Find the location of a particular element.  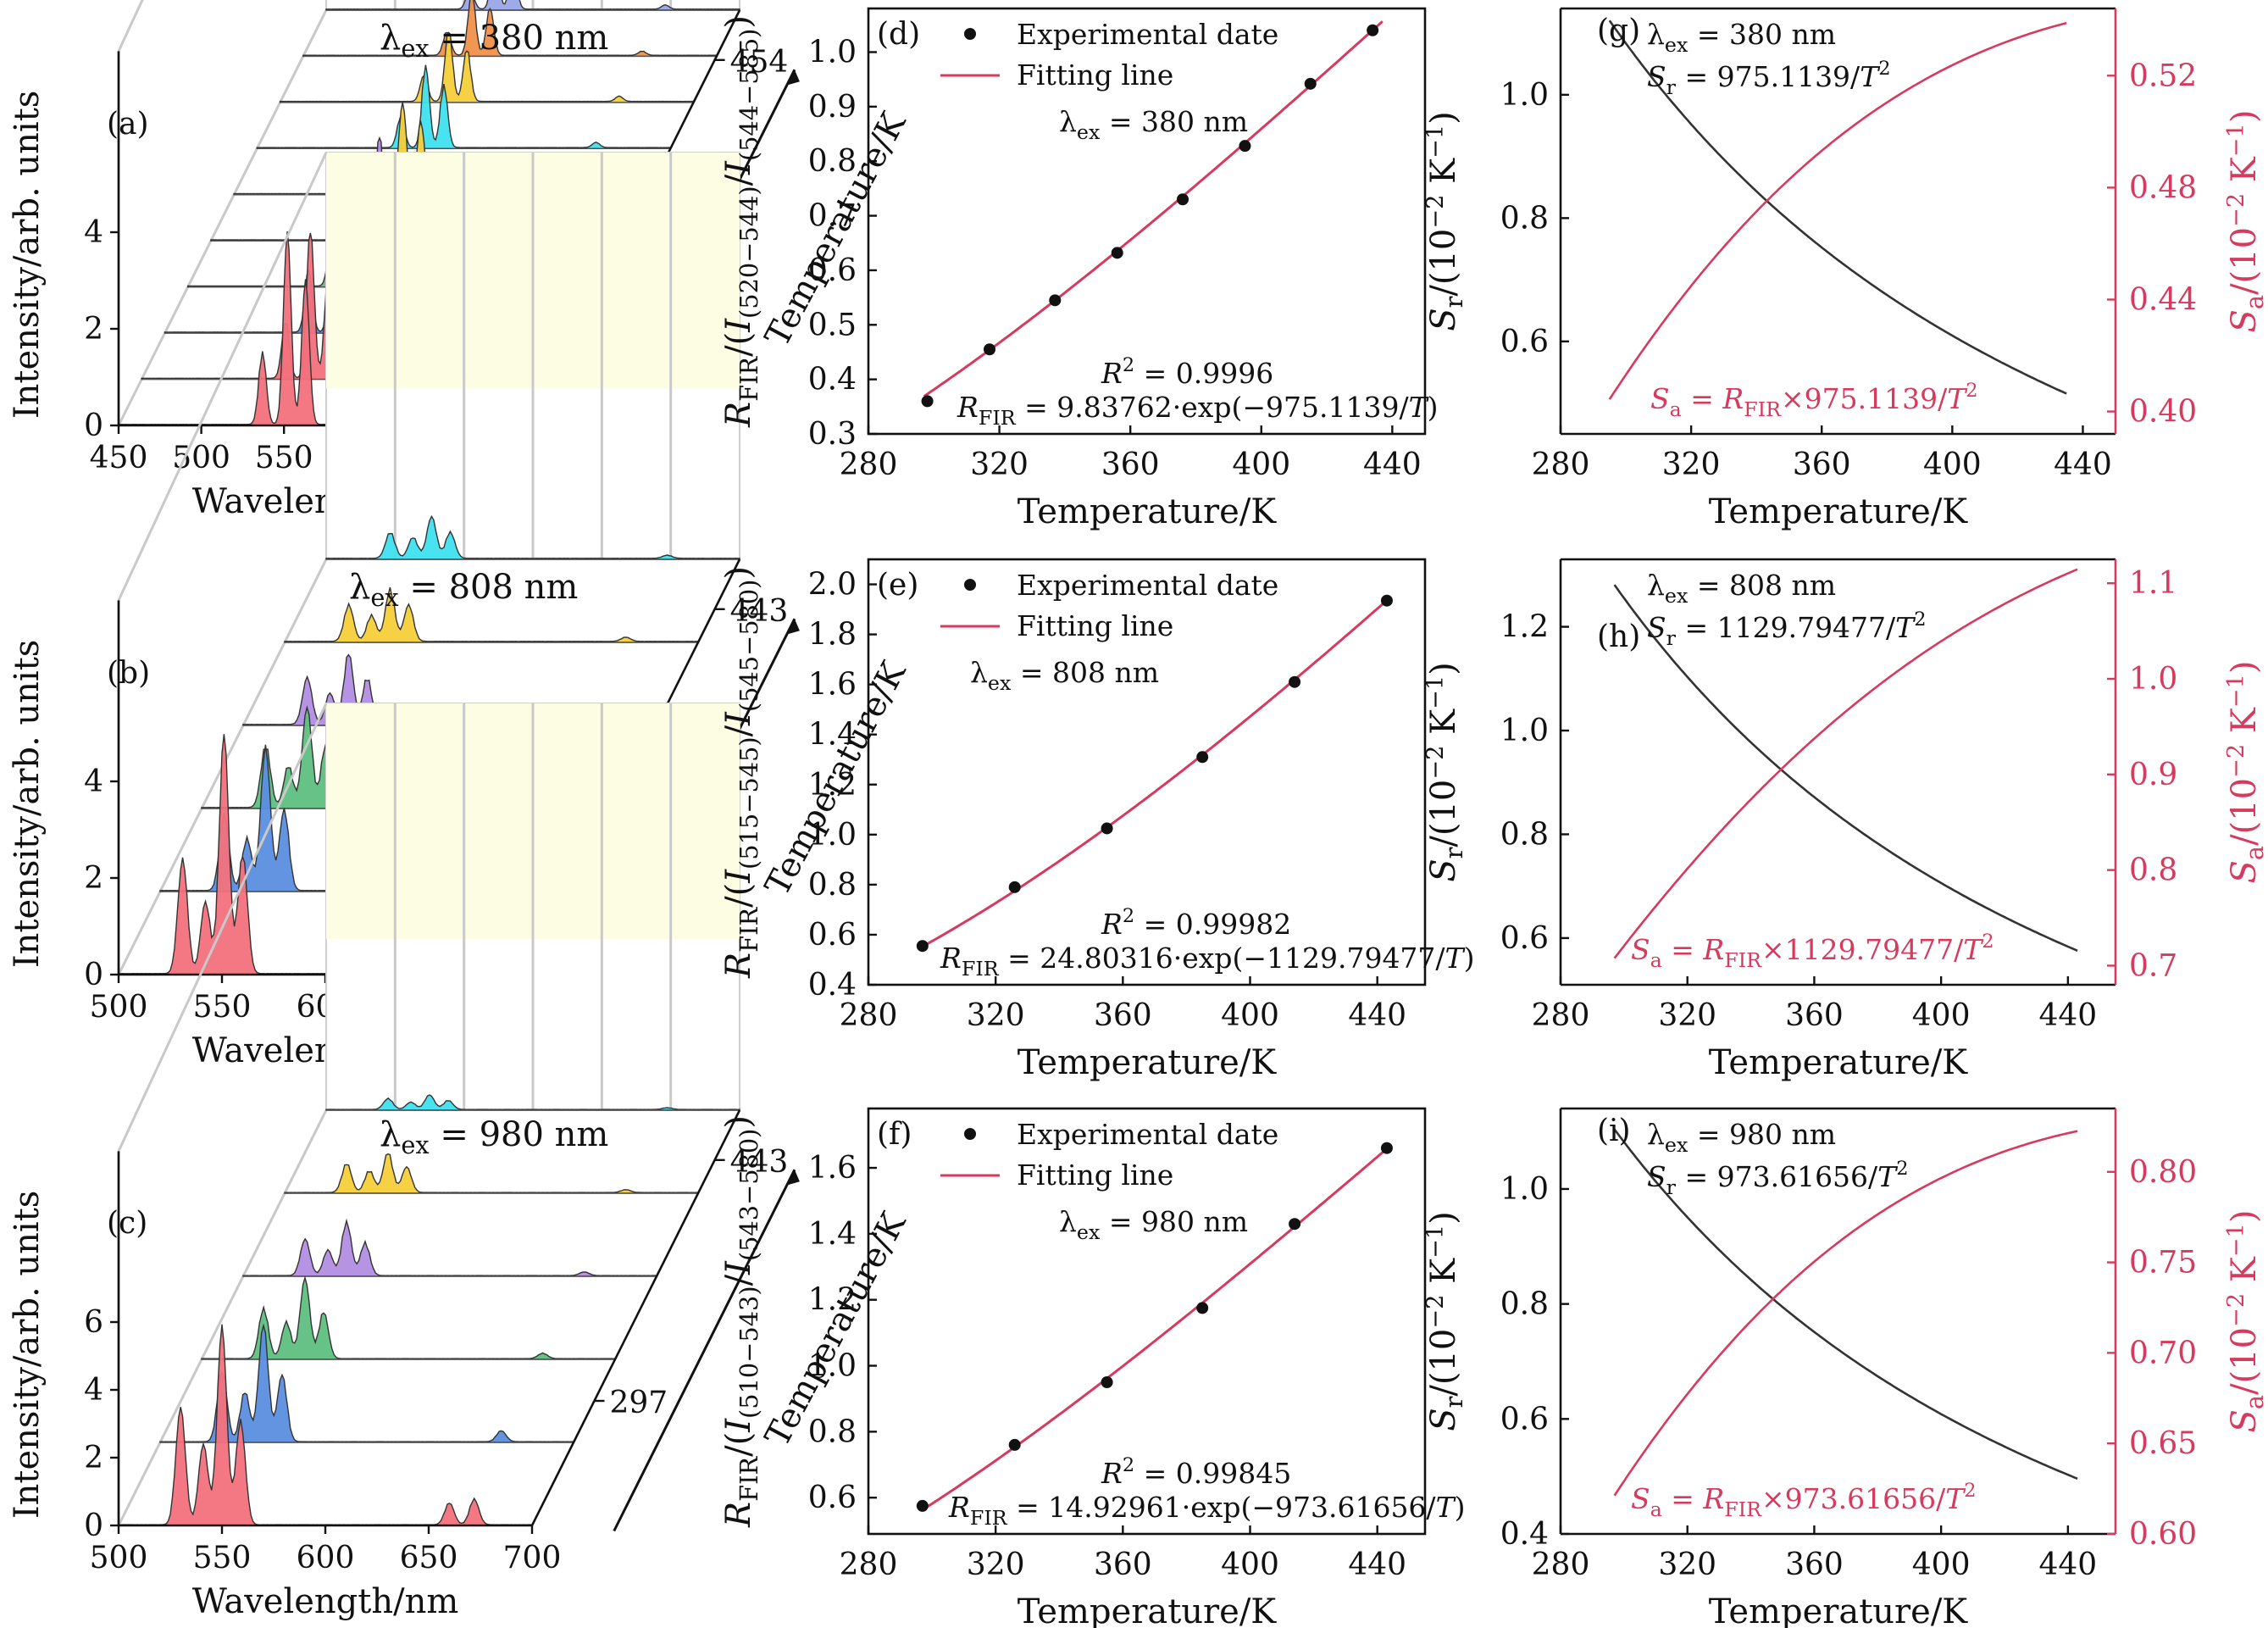

panel-label: (d) is located at coordinates (898, 34).